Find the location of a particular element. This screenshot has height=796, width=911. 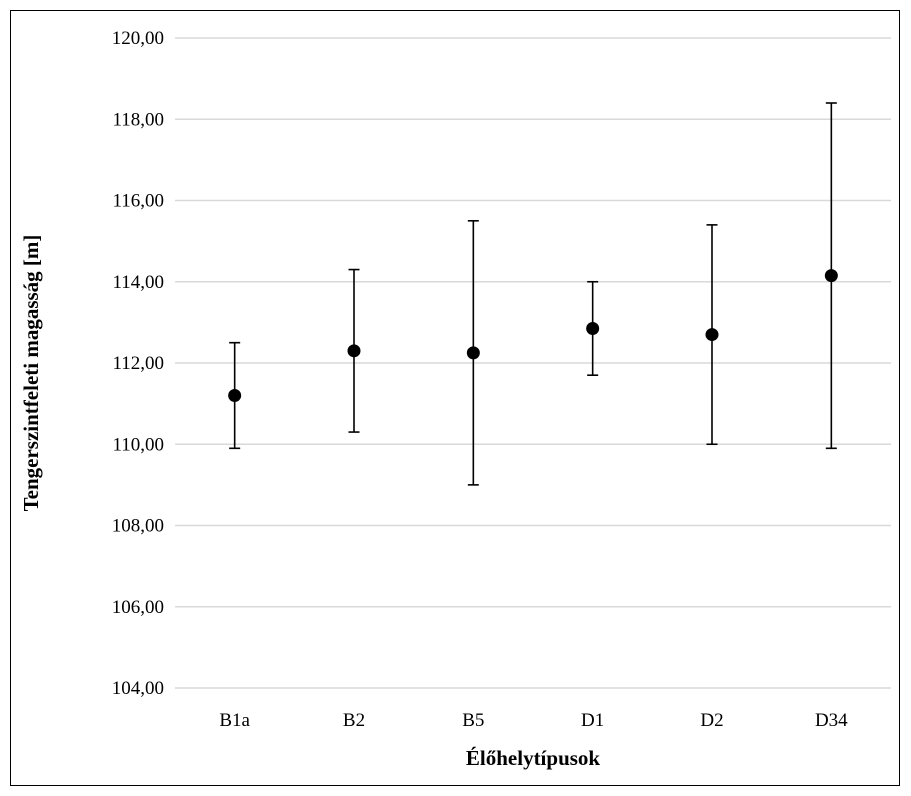

x-axis-title: Élőhelytípusok is located at coordinates (533, 758).